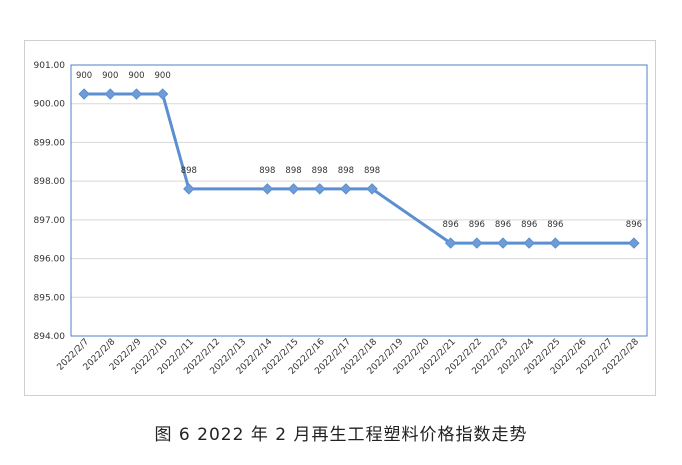  Describe the element at coordinates (50, 337) in the screenshot. I see `y-tick-label: 894.00` at that location.